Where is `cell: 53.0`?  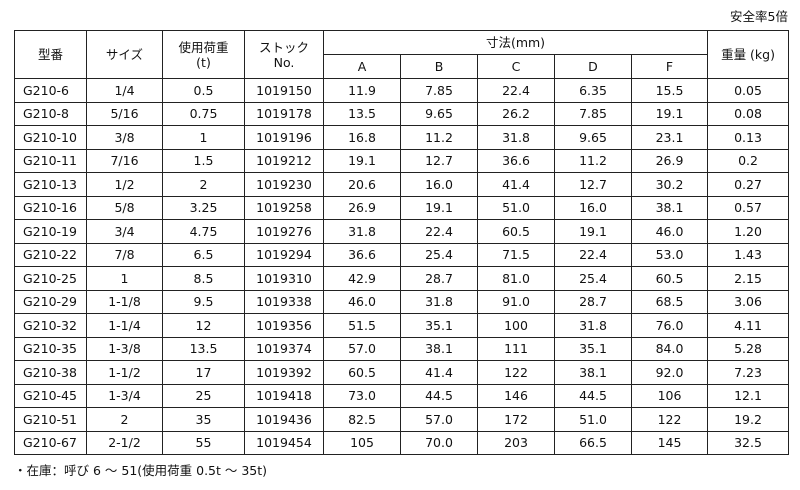
cell: 53.0 is located at coordinates (669, 254).